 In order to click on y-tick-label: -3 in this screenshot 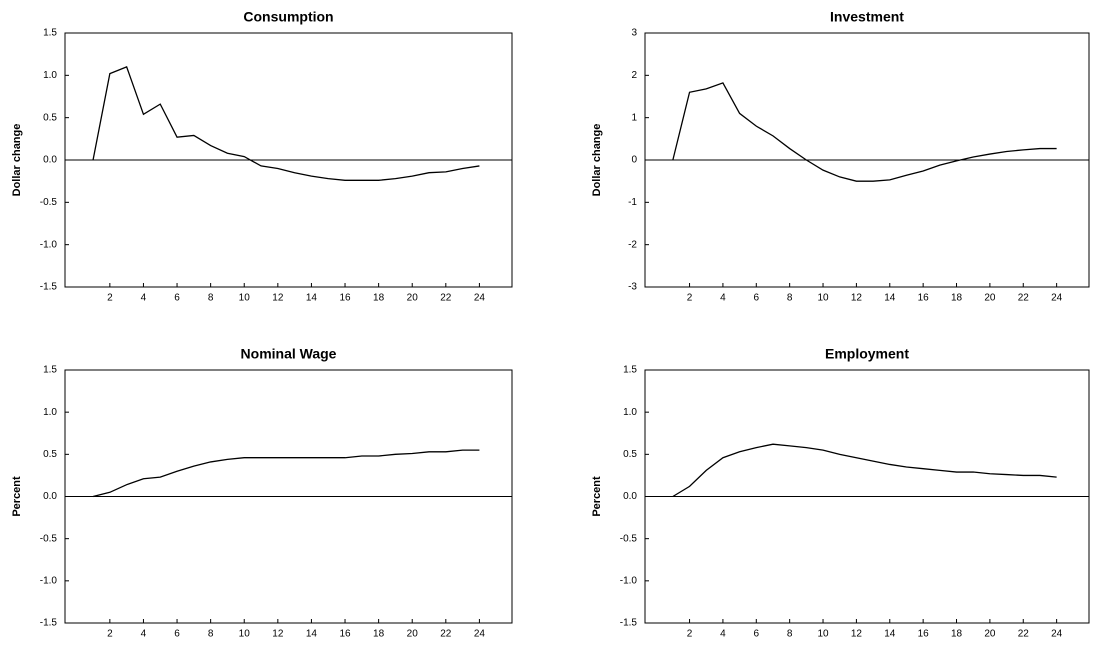, I will do `click(632, 287)`.